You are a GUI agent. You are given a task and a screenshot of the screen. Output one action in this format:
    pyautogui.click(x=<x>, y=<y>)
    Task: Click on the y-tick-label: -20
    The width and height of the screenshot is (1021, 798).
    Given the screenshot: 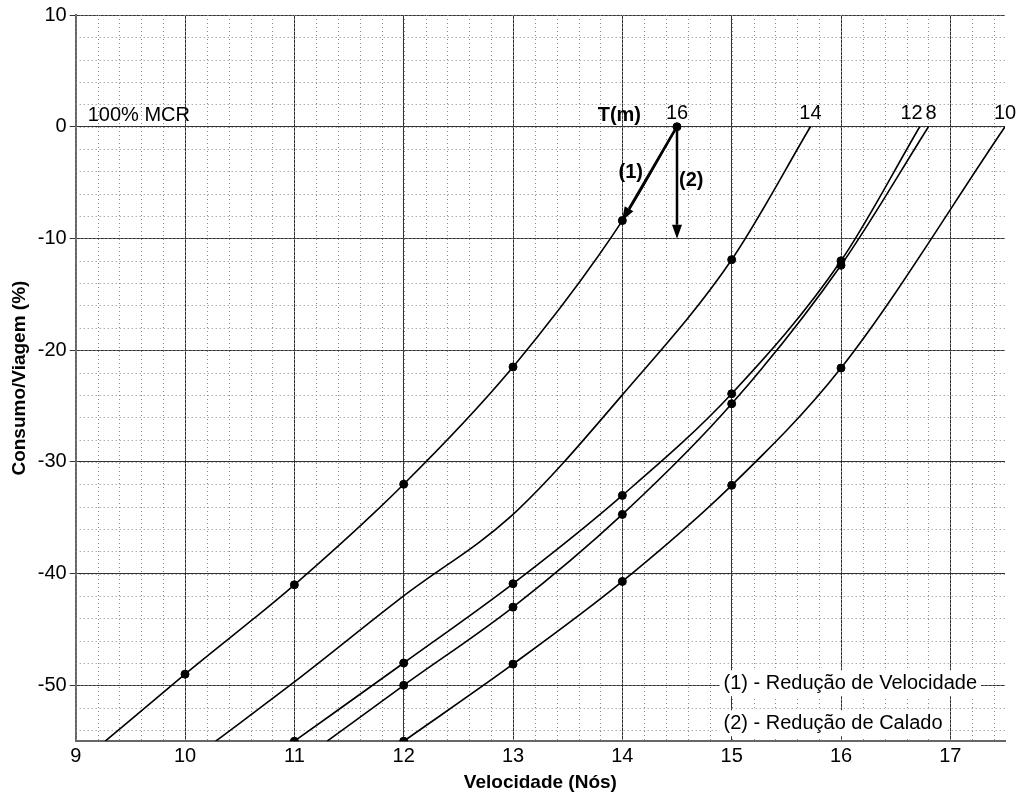 What is the action you would take?
    pyautogui.click(x=52, y=348)
    